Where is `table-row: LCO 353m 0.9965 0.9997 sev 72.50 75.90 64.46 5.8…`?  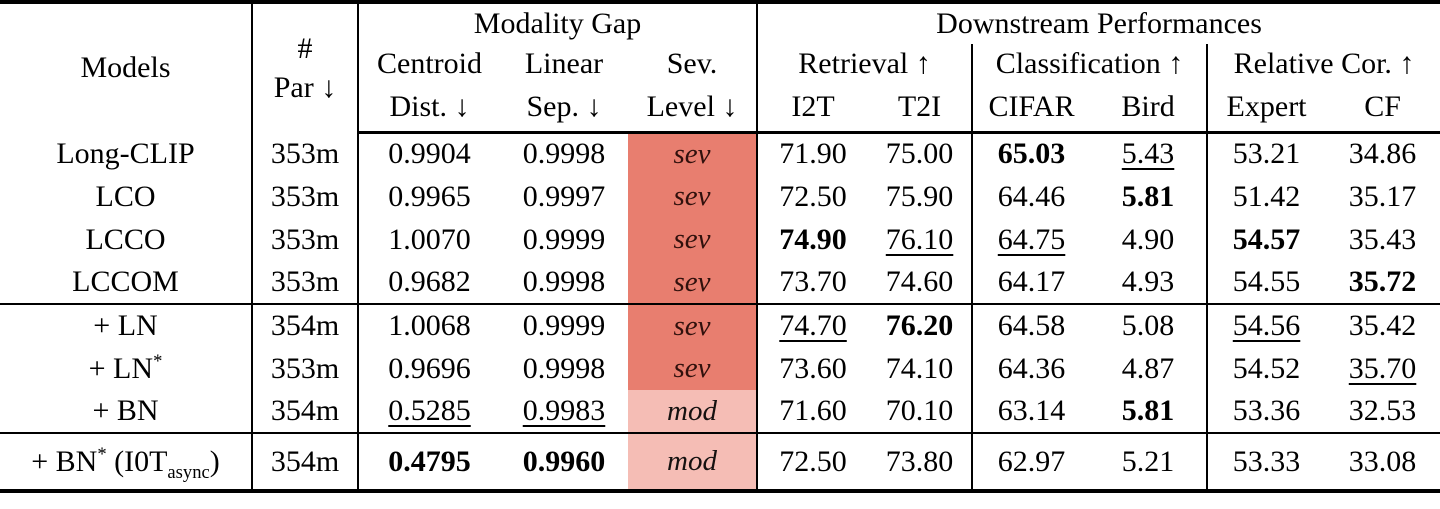
table-row: LCO 353m 0.9965 0.9997 sev 72.50 75.90 64.46 5.8… is located at coordinates (720, 196).